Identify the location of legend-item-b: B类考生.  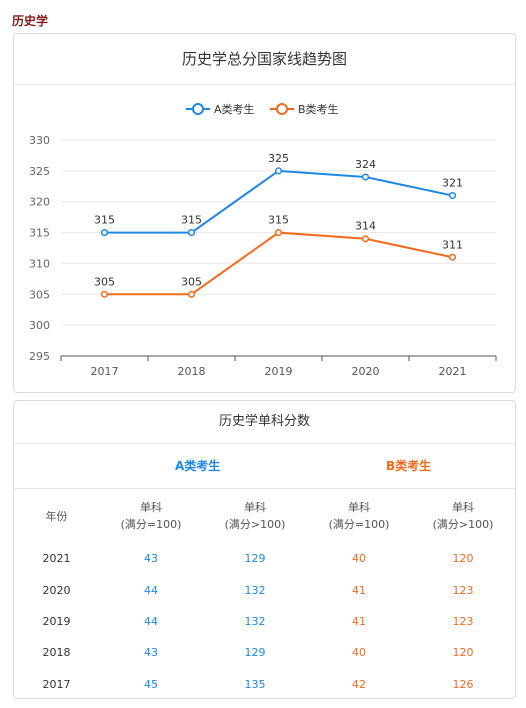
(304, 109).